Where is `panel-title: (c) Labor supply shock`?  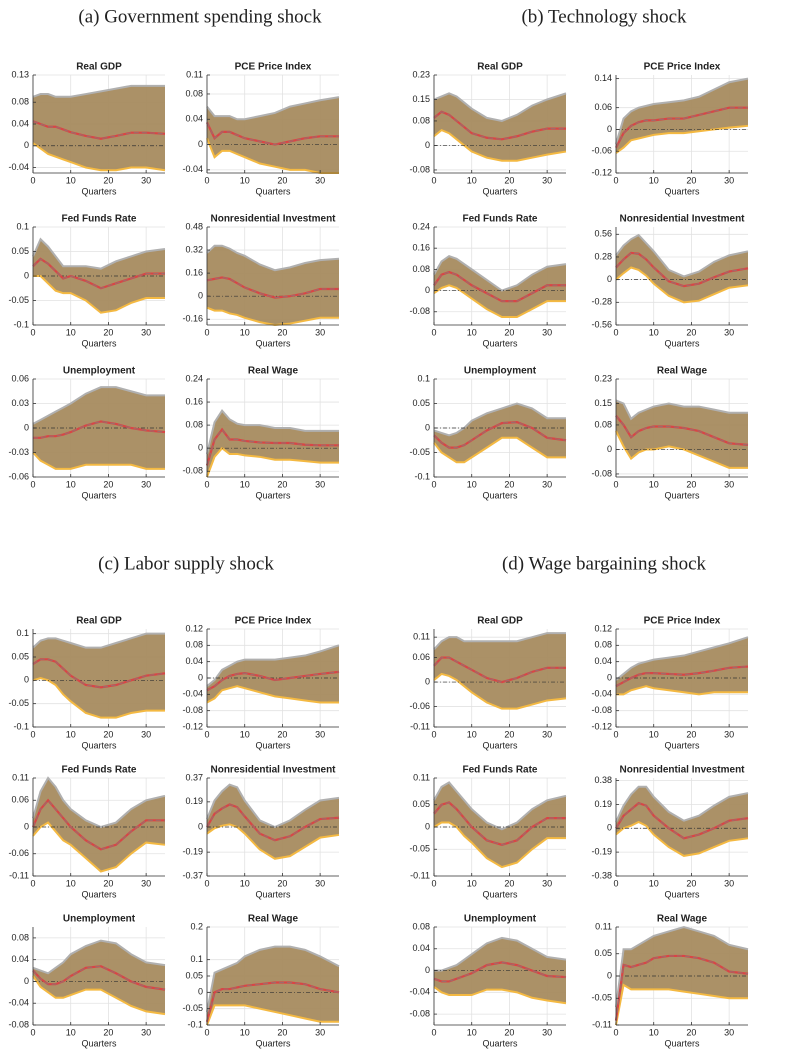 panel-title: (c) Labor supply shock is located at coordinates (186, 563).